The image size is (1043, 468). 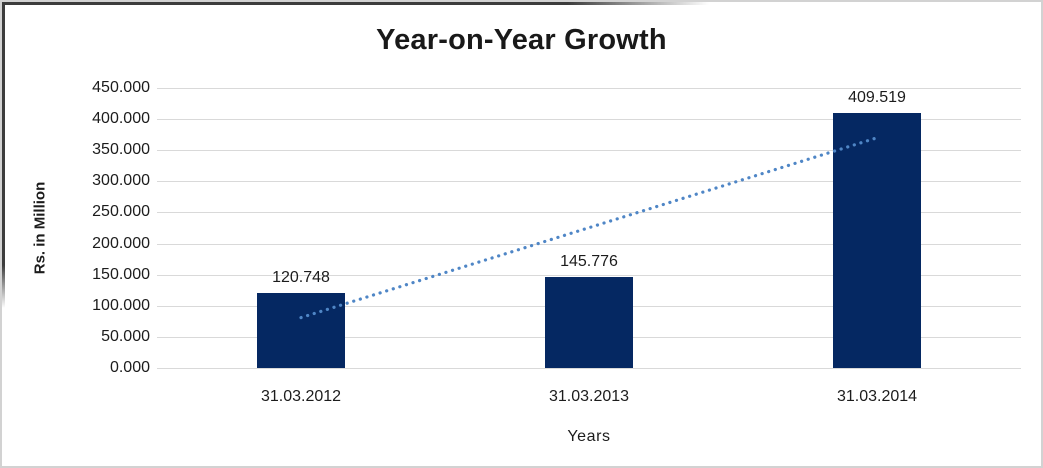 What do you see at coordinates (121, 212) in the screenshot?
I see `y-tick-label: 250.000` at bounding box center [121, 212].